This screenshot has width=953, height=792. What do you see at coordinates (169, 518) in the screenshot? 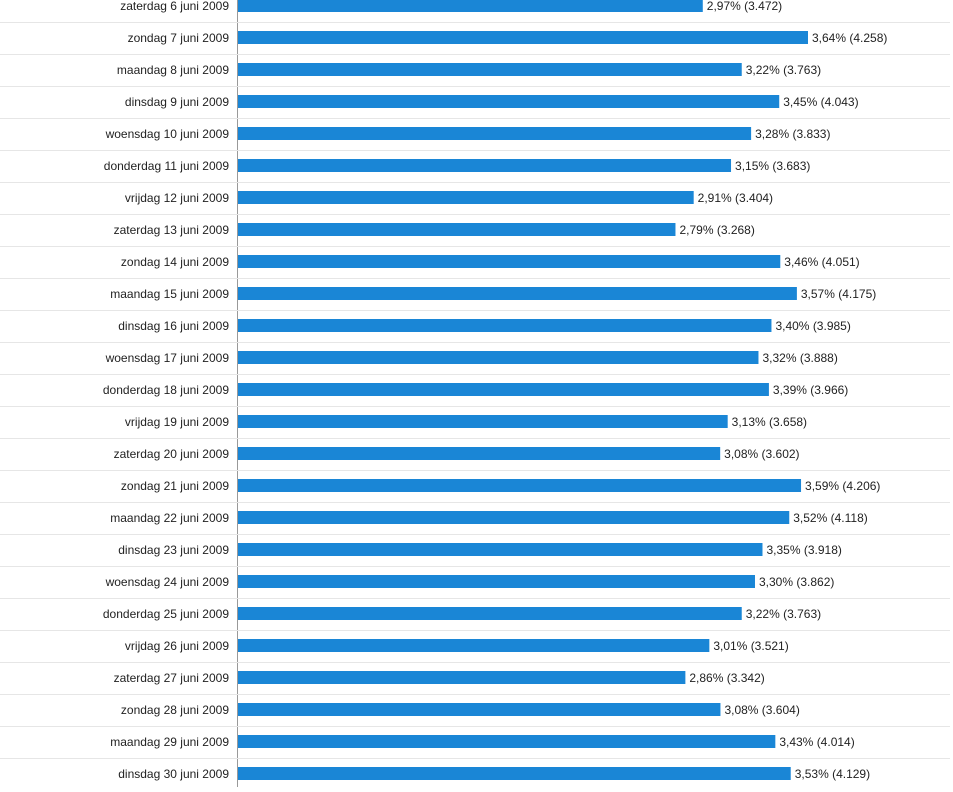
I see `category-label: maandag 22 juni 2009` at bounding box center [169, 518].